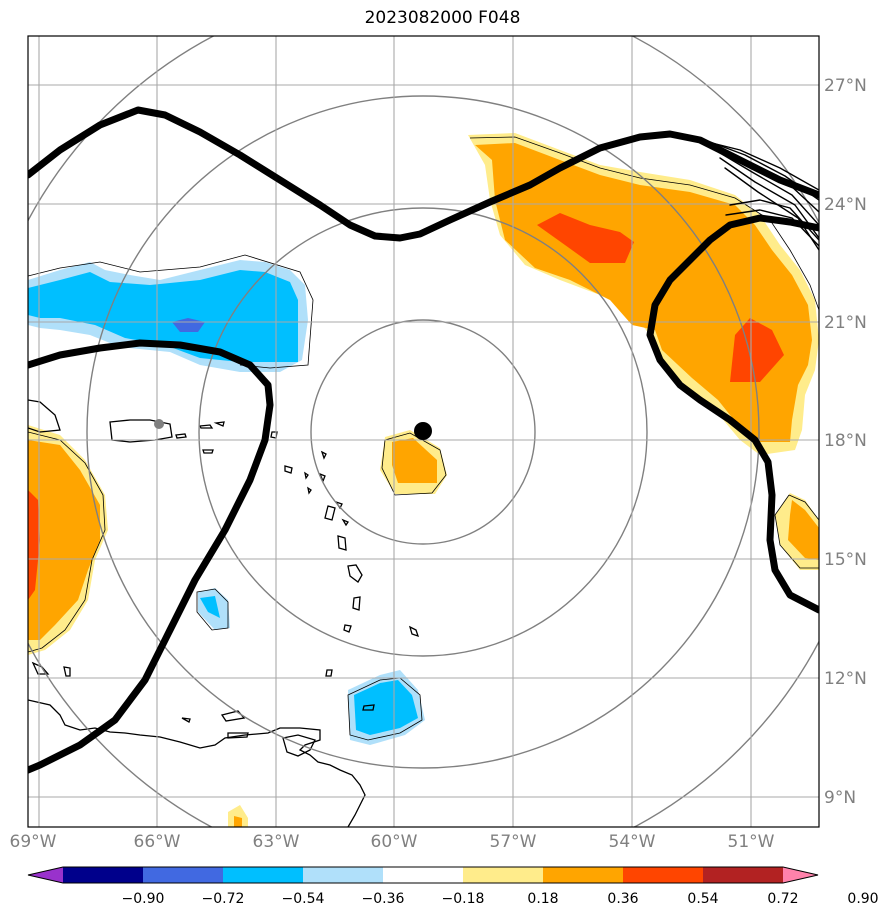 Image resolution: width=885 pixels, height=922 pixels. What do you see at coordinates (151, 556) in the screenshot?
I see `thick-contour-west` at bounding box center [151, 556].